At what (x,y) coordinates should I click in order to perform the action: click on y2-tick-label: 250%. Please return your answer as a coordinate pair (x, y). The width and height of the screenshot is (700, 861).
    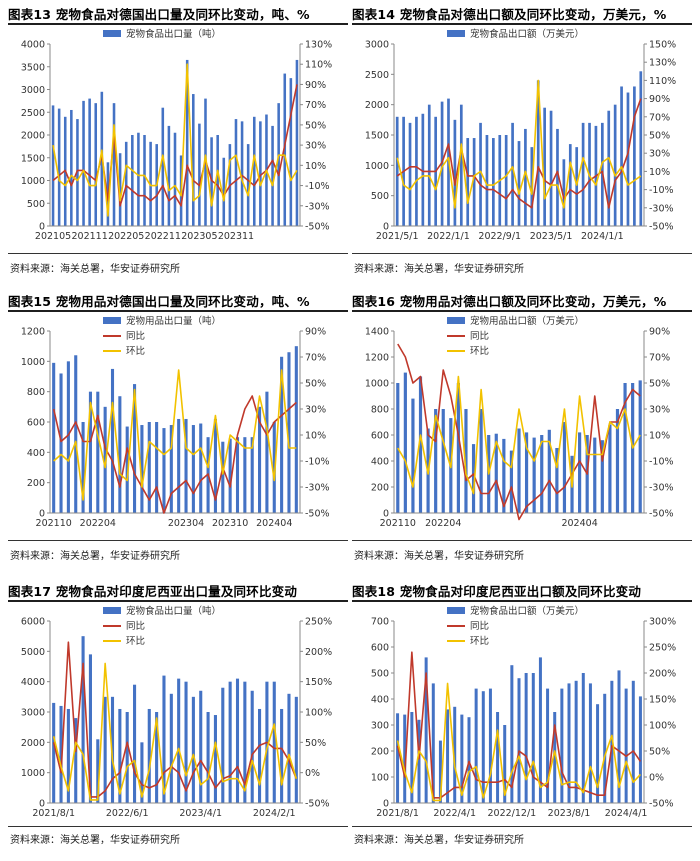
    Looking at the image, I should click on (318, 622).